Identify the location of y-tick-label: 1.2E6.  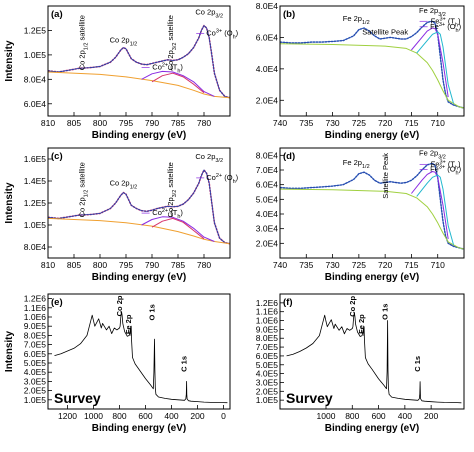
(35, 299).